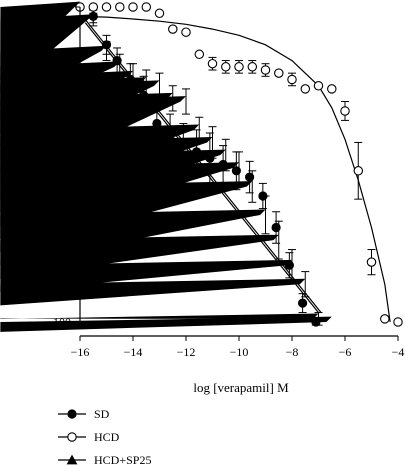 The height and width of the screenshot is (468, 405). What do you see at coordinates (107, 437) in the screenshot?
I see `legend-label-hcd: HCD` at bounding box center [107, 437].